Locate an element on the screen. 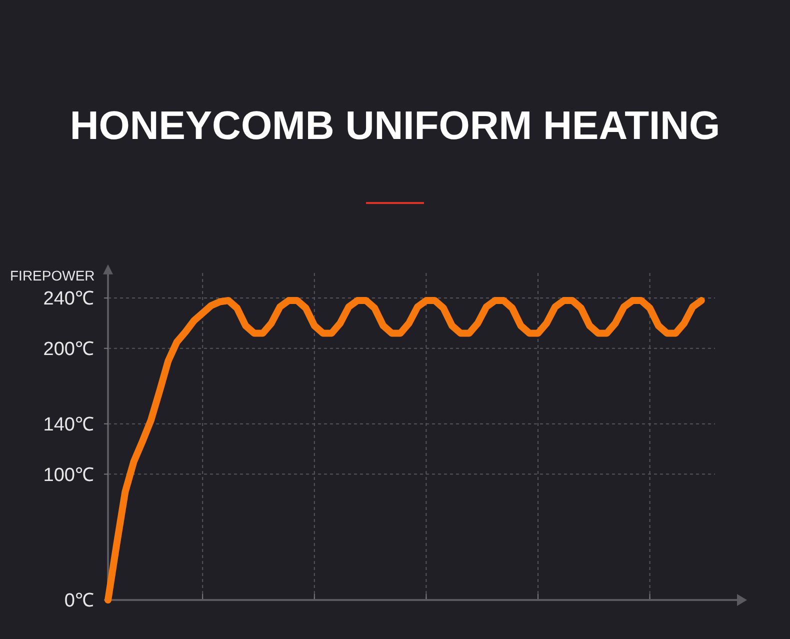 Image resolution: width=790 pixels, height=639 pixels. y-tick-label: 100℃ is located at coordinates (68, 475).